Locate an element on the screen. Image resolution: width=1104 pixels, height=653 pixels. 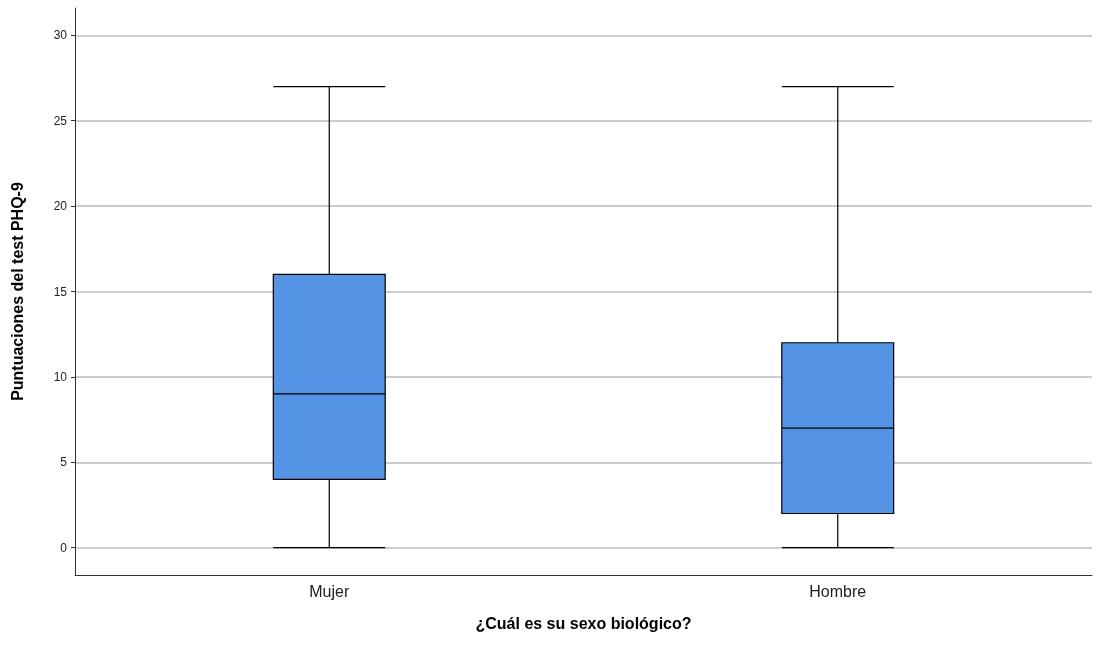
y-axis-title: Puntuaciones del test PHQ-9 is located at coordinates (17, 291).